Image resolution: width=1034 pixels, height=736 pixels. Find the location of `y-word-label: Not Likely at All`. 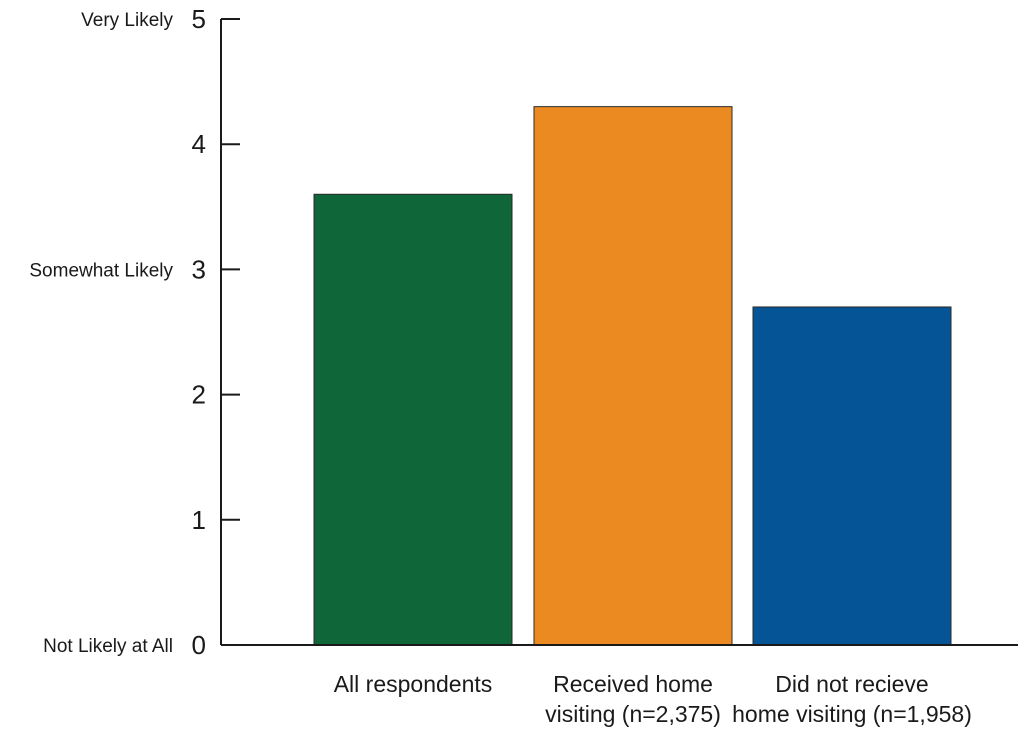

y-word-label: Not Likely at All is located at coordinates (108, 646).